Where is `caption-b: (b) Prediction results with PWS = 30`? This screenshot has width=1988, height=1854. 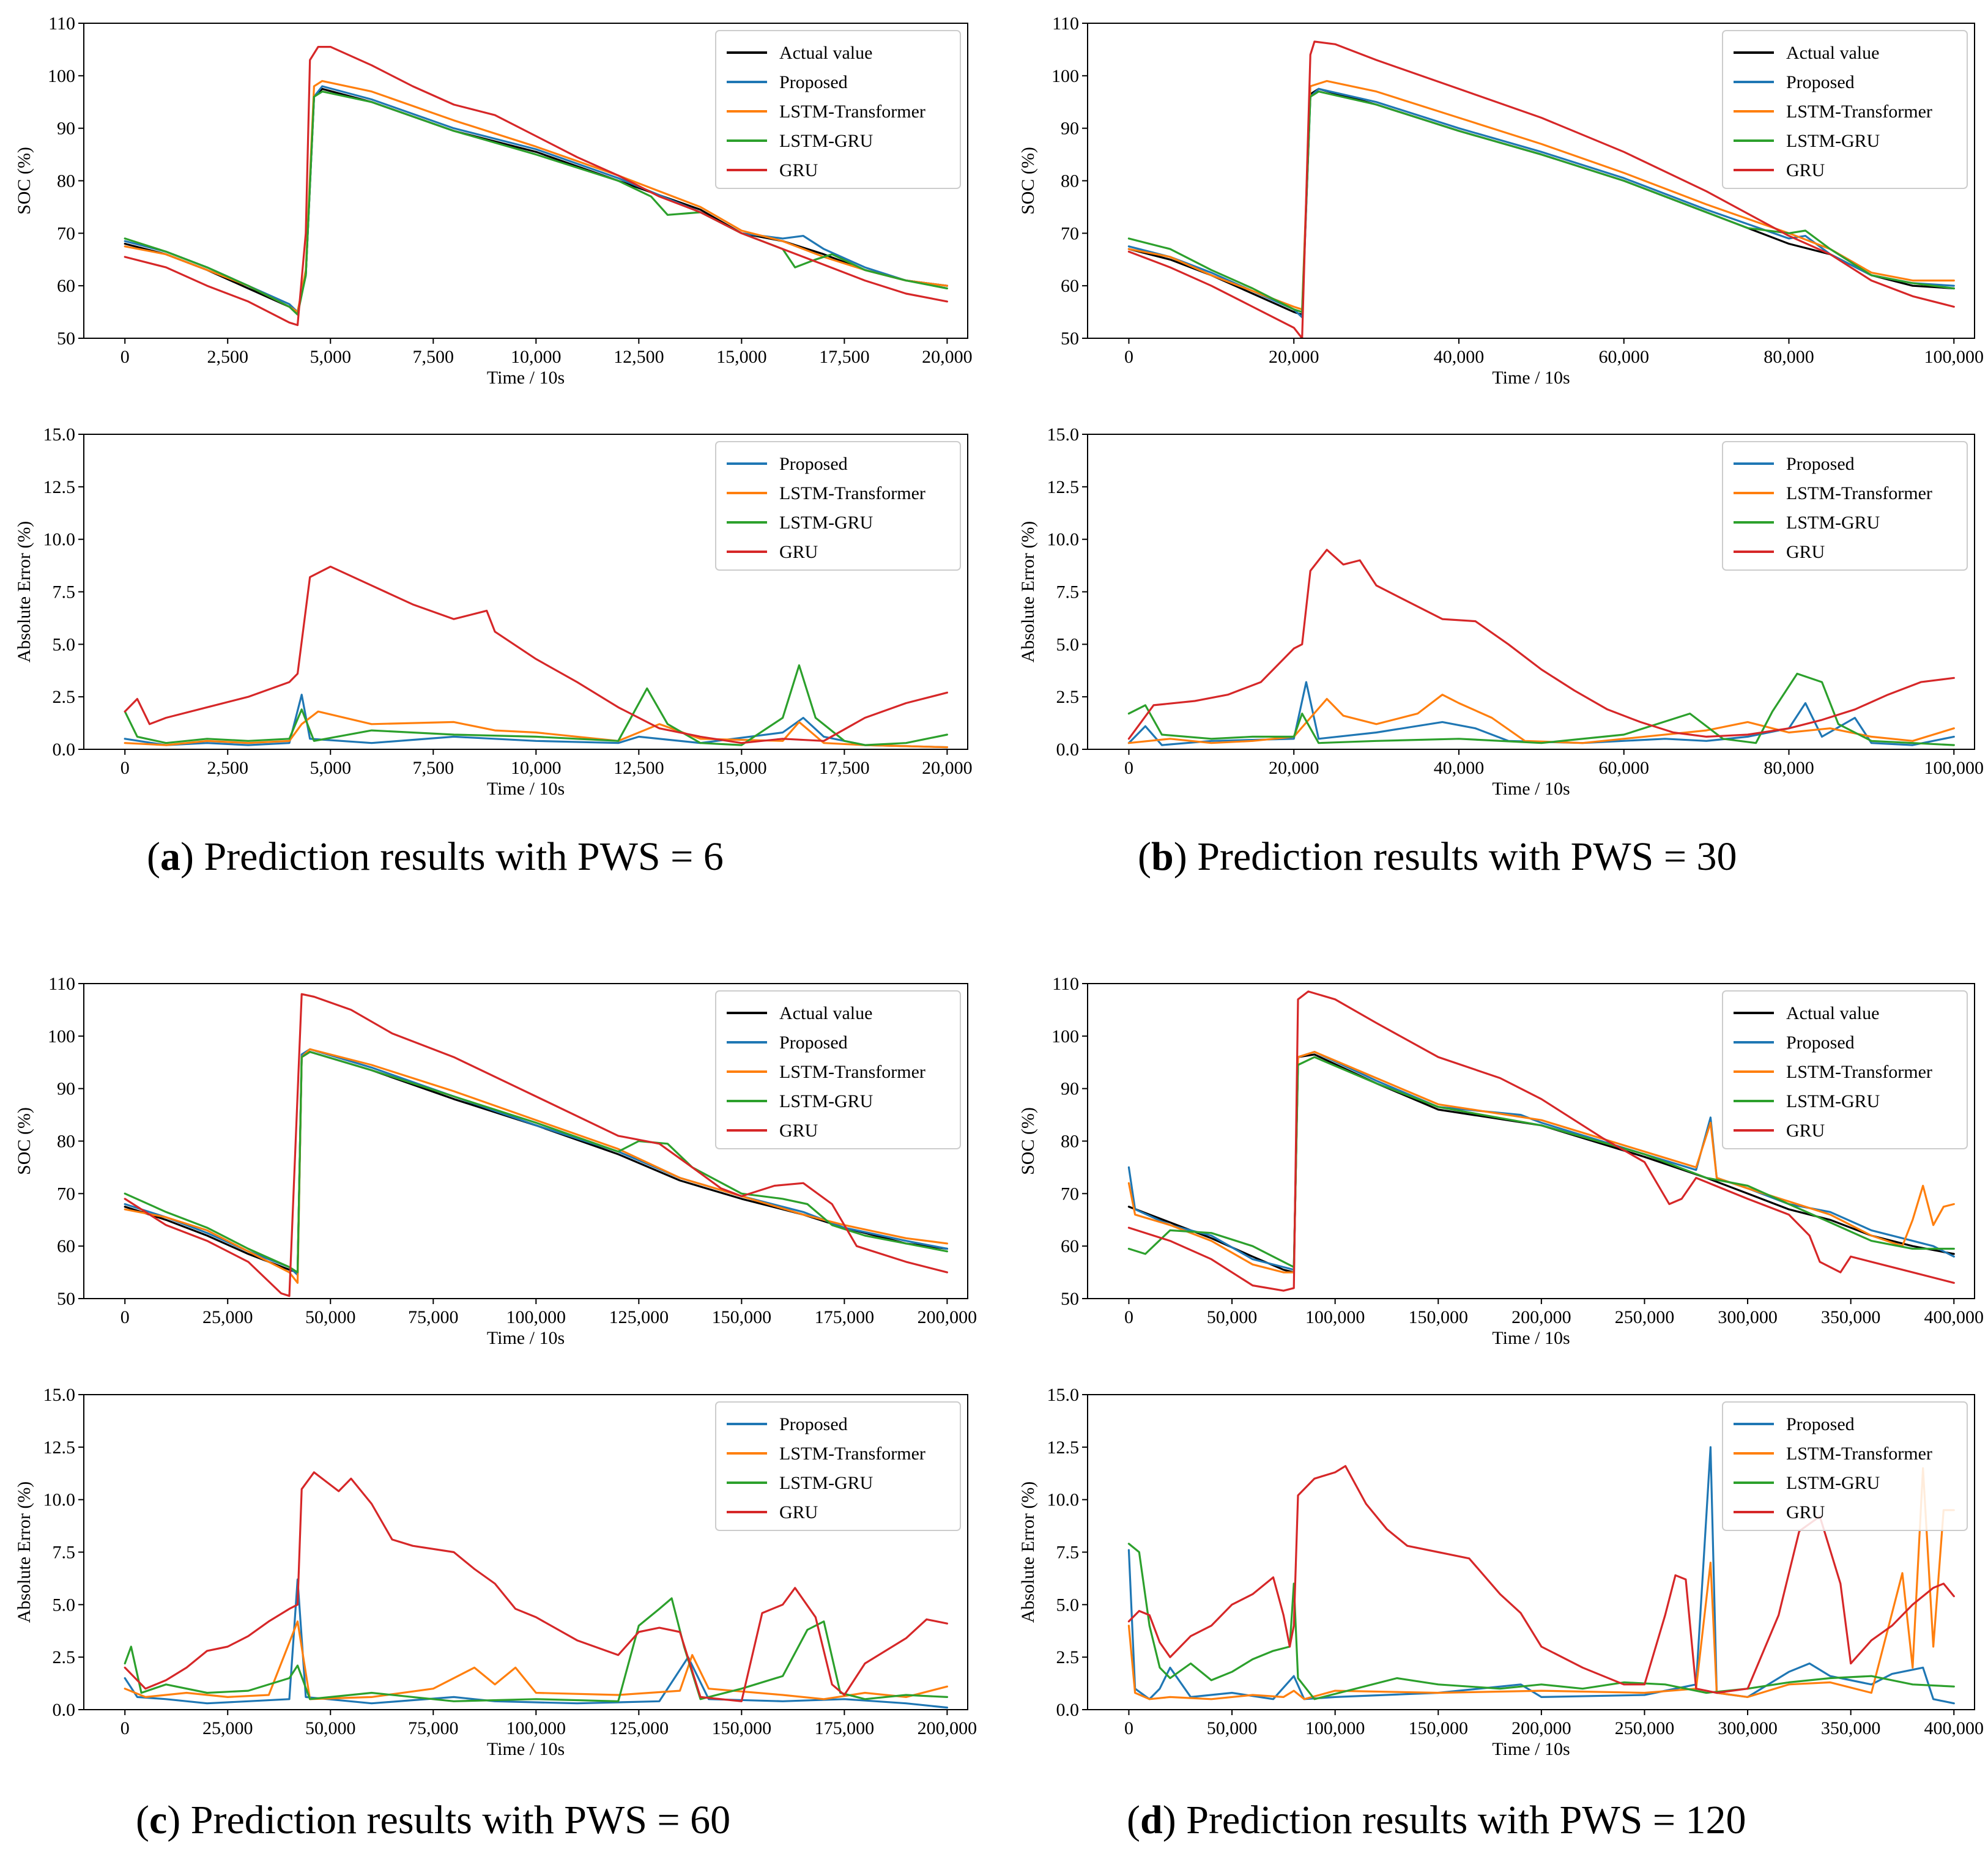 caption-b: (b) Prediction results with PWS = 30 is located at coordinates (1437, 856).